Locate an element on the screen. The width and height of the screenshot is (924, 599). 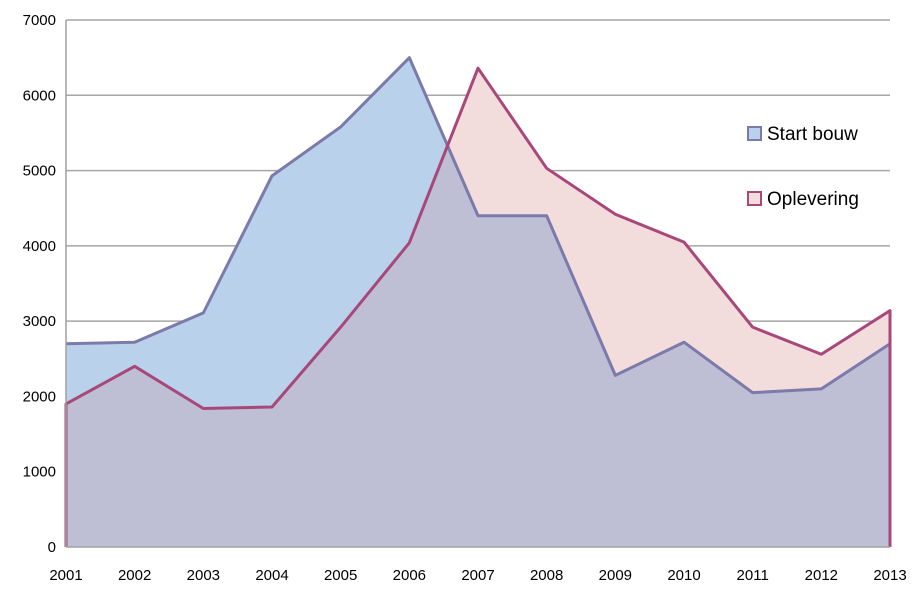
x-tick-label: 2009 is located at coordinates (615, 575).